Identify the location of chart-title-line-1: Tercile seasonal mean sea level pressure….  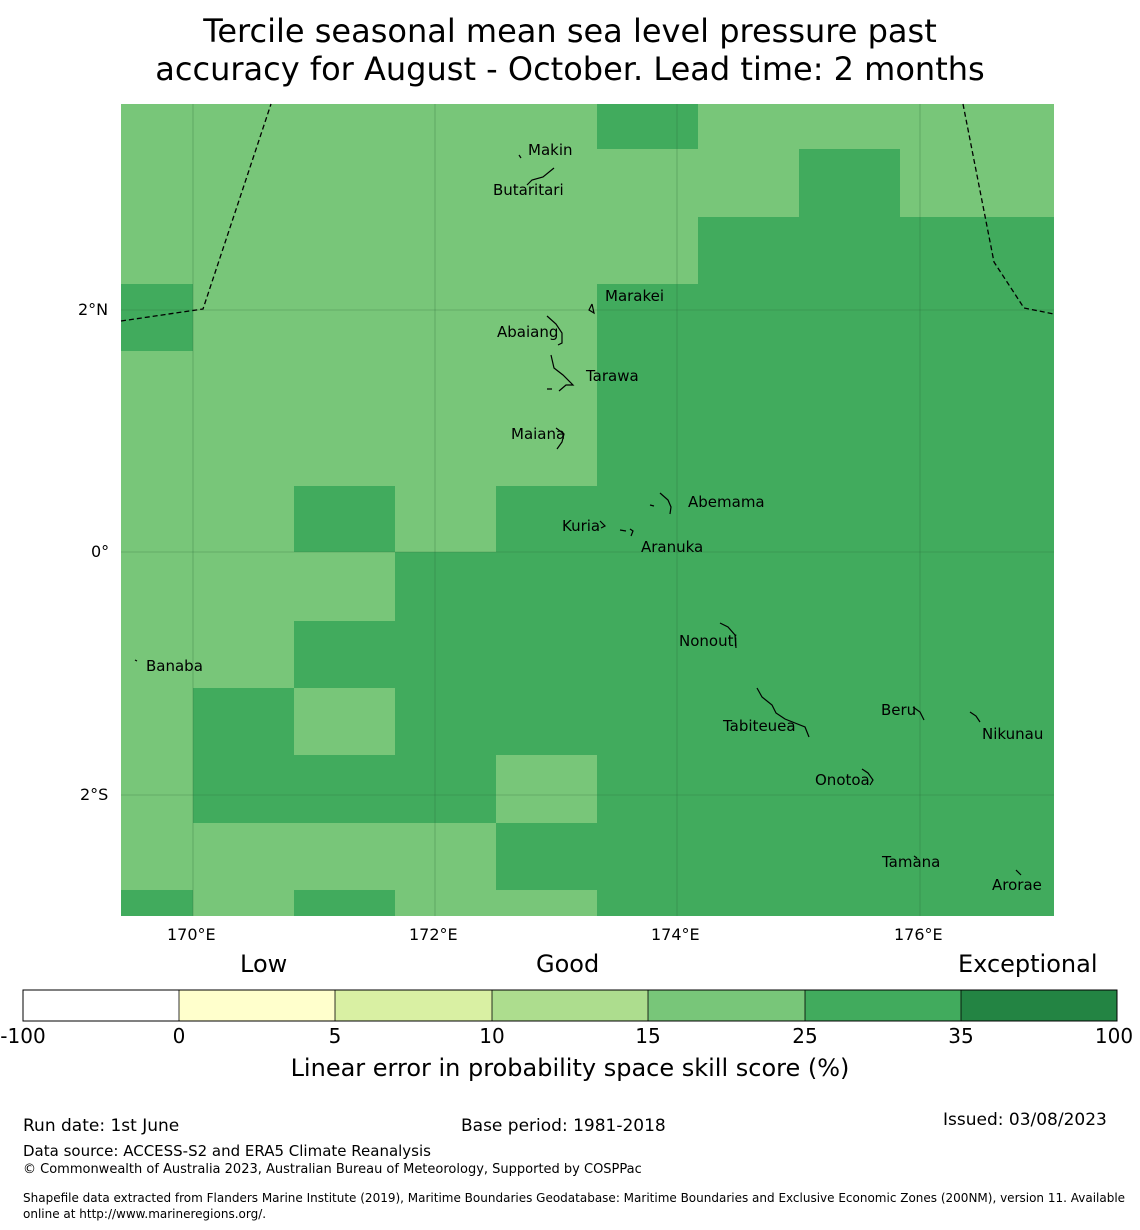
(570, 31).